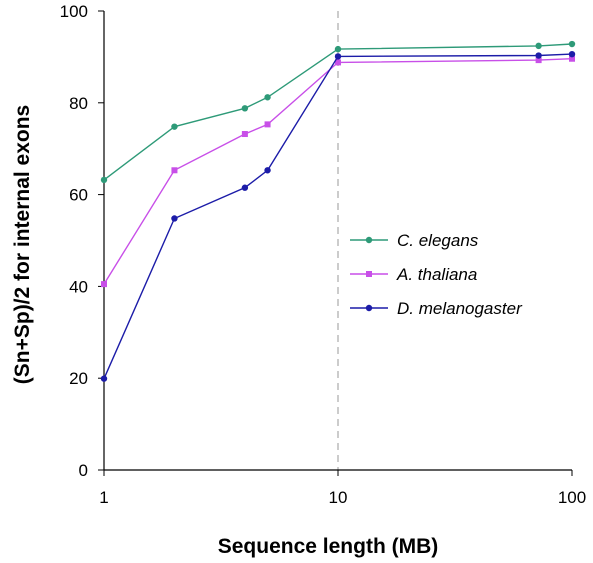 The height and width of the screenshot is (563, 593). I want to click on y-axis-title: (Sn+Sp)/2 for internal exons, so click(22, 244).